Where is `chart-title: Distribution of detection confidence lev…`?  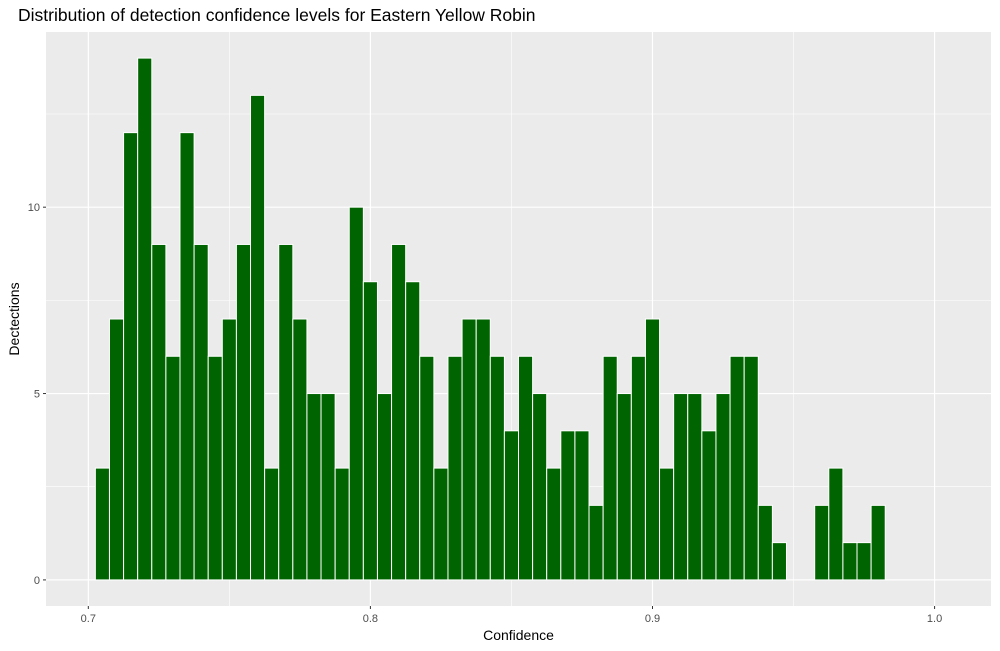
chart-title: Distribution of detection confidence lev… is located at coordinates (277, 15).